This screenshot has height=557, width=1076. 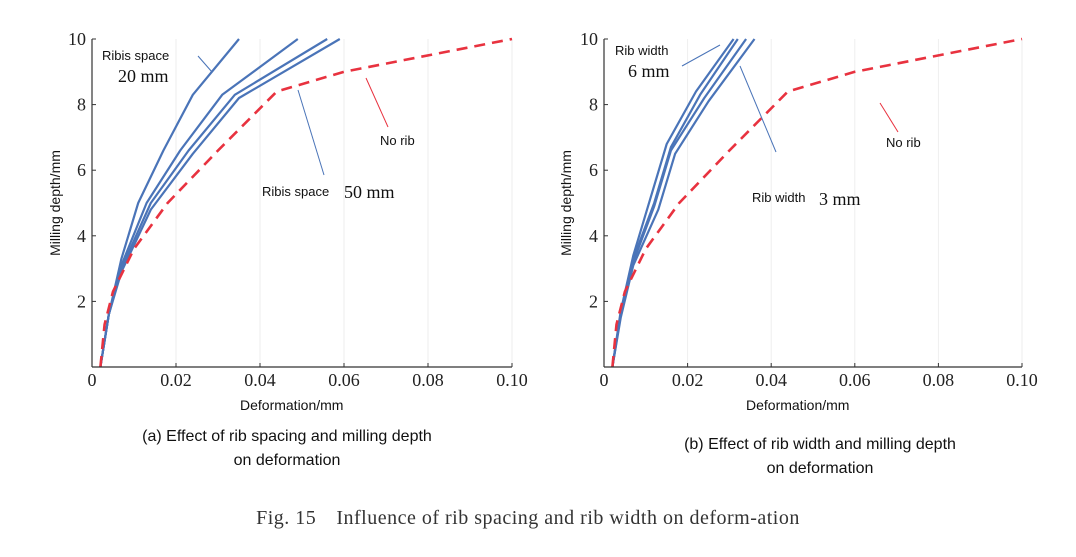 What do you see at coordinates (701, 55) in the screenshot?
I see `leader-line-6mm` at bounding box center [701, 55].